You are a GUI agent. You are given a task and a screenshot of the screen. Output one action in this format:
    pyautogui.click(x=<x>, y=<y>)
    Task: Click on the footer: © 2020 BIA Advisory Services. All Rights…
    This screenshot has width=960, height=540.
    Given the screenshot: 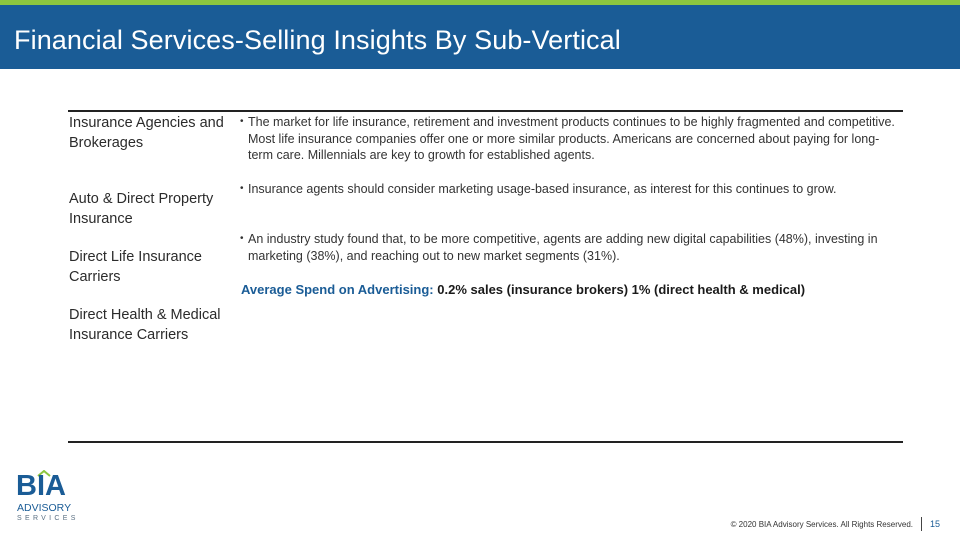 What is the action you would take?
    pyautogui.click(x=835, y=524)
    